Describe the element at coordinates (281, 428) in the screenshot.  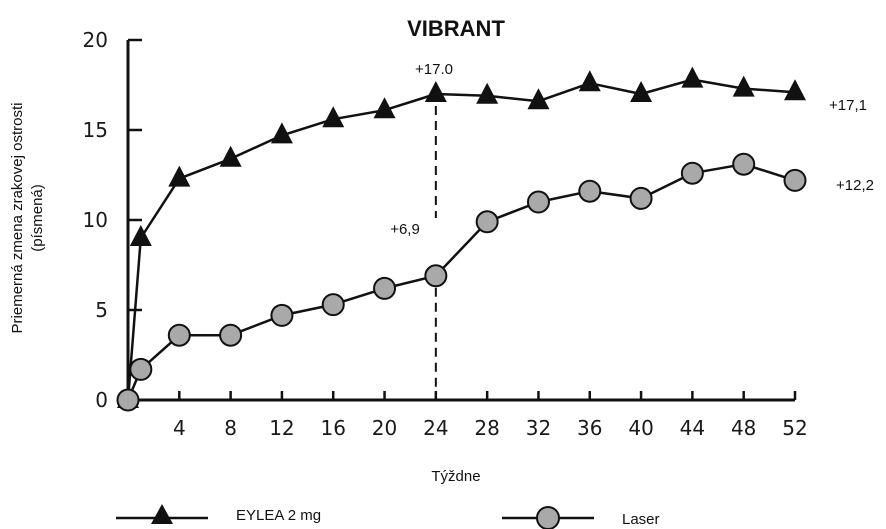
I see `x-tick-label: 12` at that location.